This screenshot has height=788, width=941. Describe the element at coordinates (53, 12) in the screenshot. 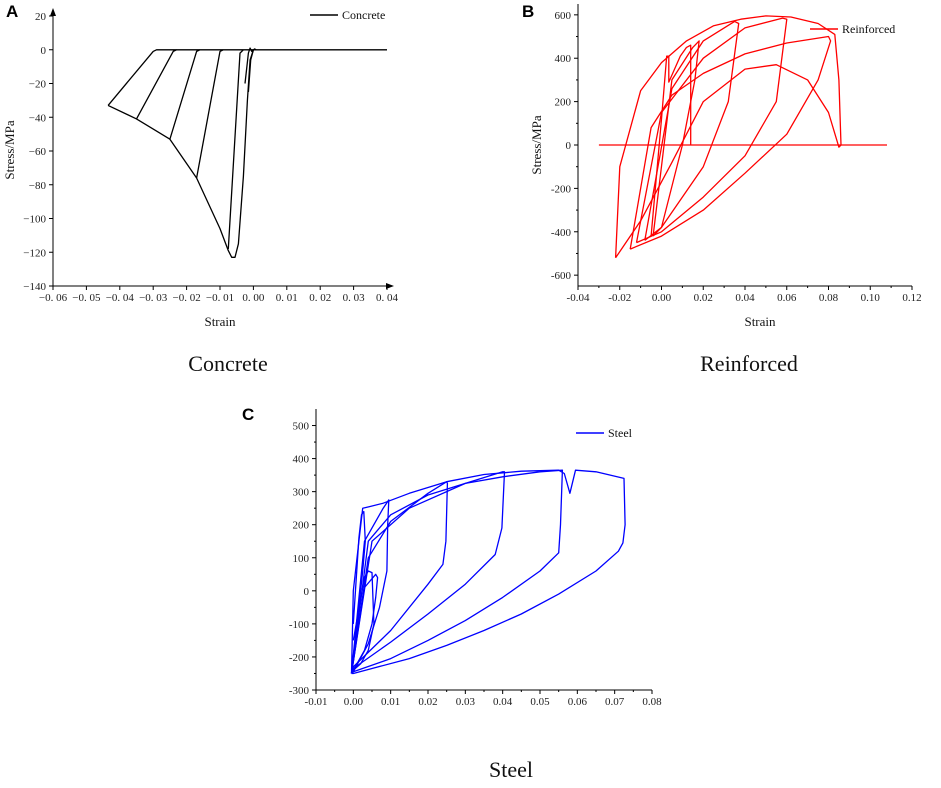

I see `y-axis-arrow` at that location.